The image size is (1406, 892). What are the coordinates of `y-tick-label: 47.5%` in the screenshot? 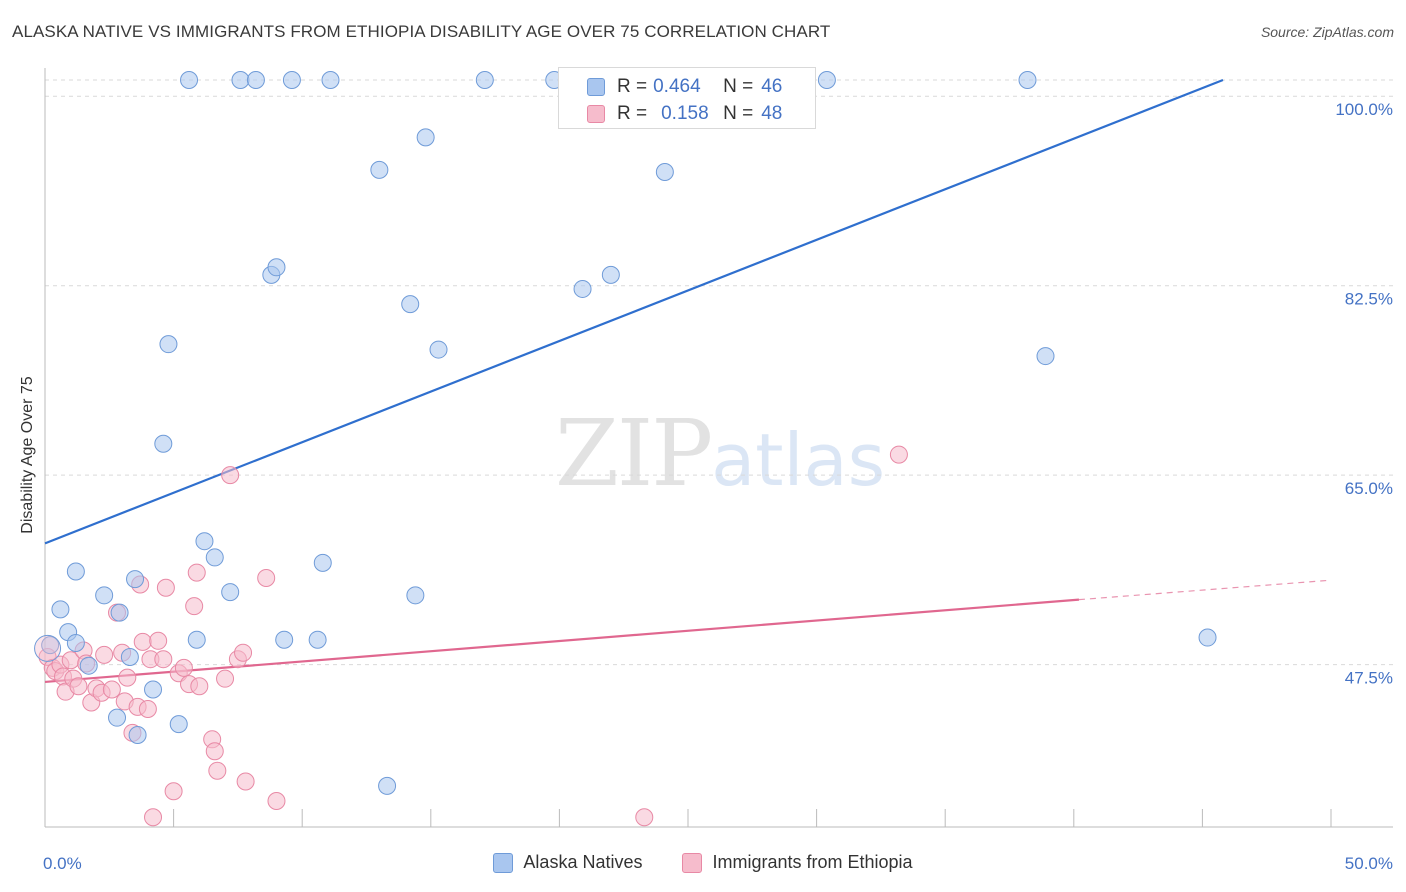 It's located at (1369, 678).